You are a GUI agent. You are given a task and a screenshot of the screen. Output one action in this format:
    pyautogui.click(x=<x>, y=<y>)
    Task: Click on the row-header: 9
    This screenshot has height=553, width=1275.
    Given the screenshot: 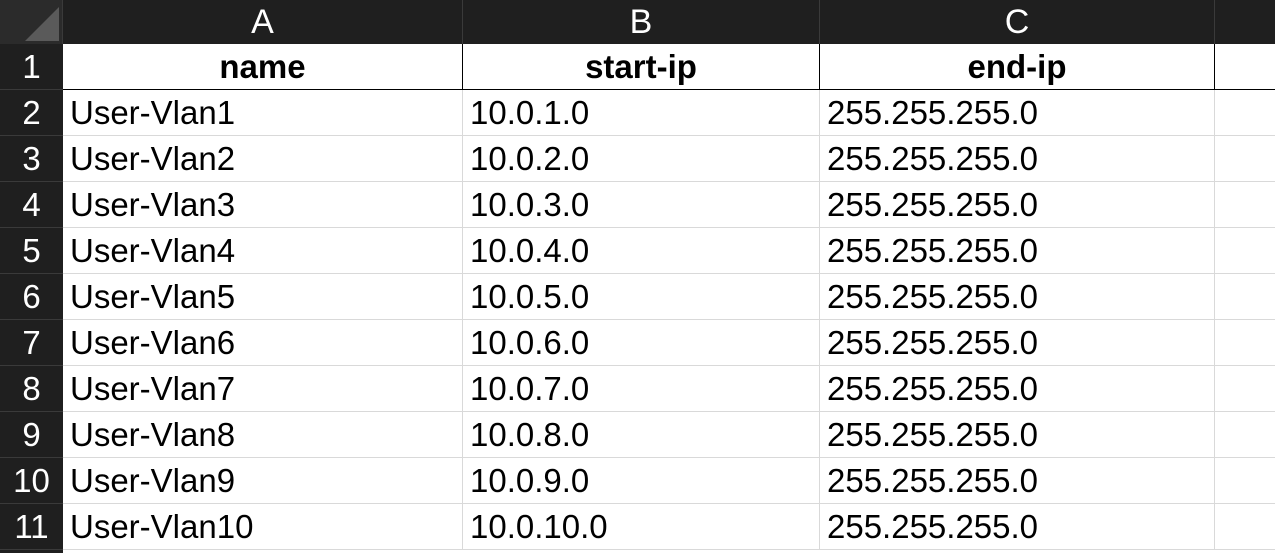 What is the action you would take?
    pyautogui.click(x=31, y=435)
    